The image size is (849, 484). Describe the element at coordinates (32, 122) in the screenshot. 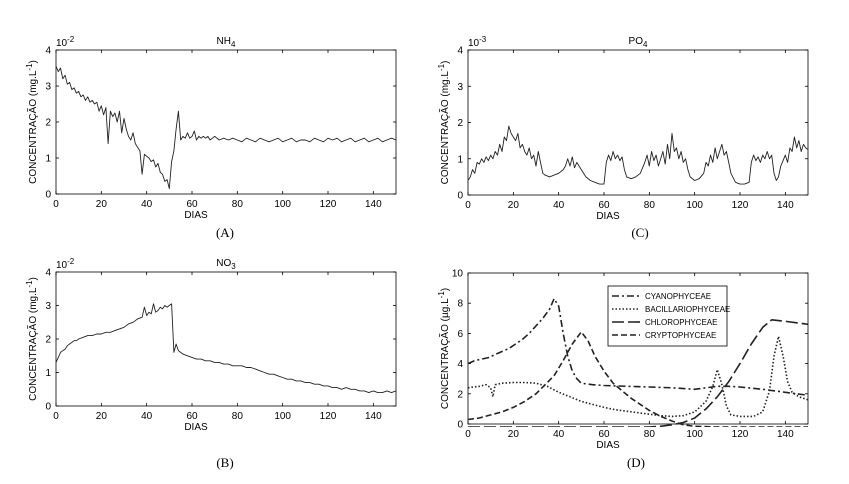

I see `y-axis-label-a: CONCENTRAÇÃO (mg.L-1)` at that location.